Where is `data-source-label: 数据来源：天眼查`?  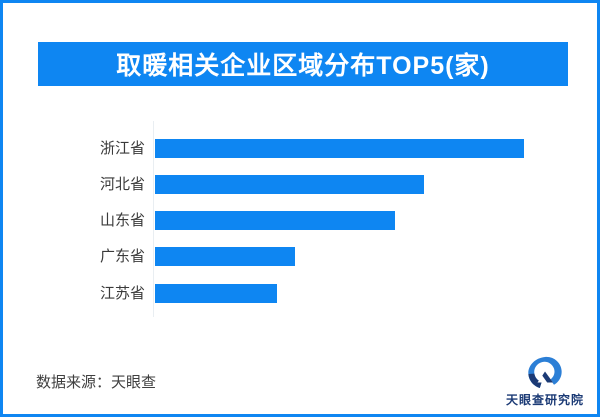 data-source-label: 数据来源：天眼查 is located at coordinates (96, 382).